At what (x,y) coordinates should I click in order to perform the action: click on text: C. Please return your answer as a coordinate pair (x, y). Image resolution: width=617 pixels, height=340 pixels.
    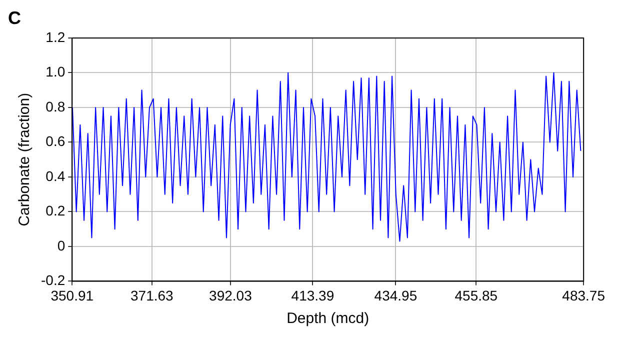
    Looking at the image, I should click on (14, 18).